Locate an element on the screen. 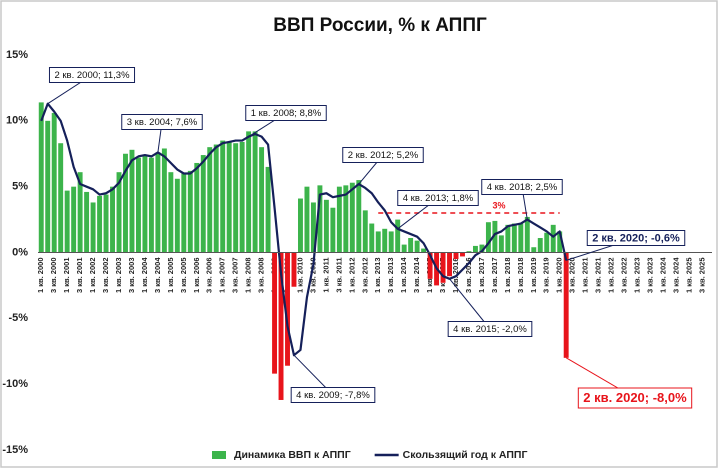 Image resolution: width=720 pixels, height=470 pixels. annotation-label: 1 кв. 2008; 8,8% is located at coordinates (286, 113).